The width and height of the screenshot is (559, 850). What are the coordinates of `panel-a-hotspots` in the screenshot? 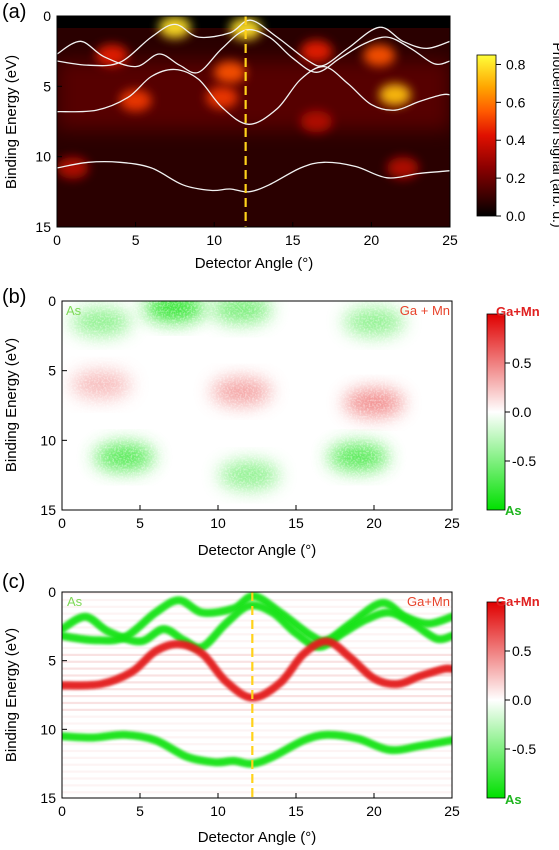 It's located at (238, 97).